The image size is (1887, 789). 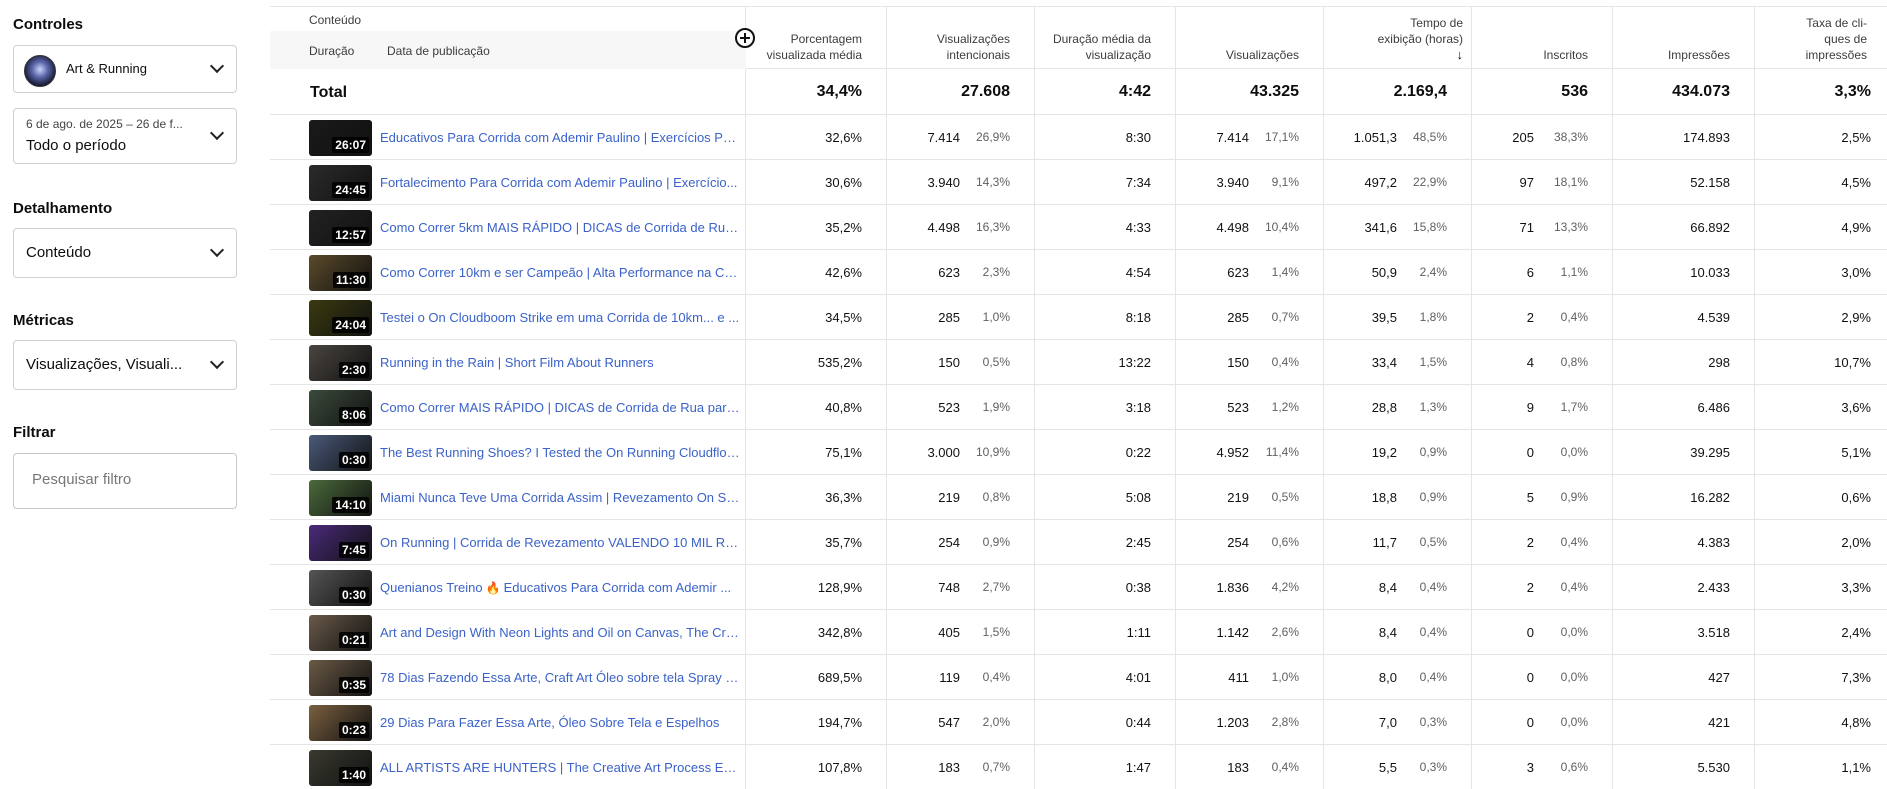 I want to click on value: 7,3%, so click(x=1856, y=677).